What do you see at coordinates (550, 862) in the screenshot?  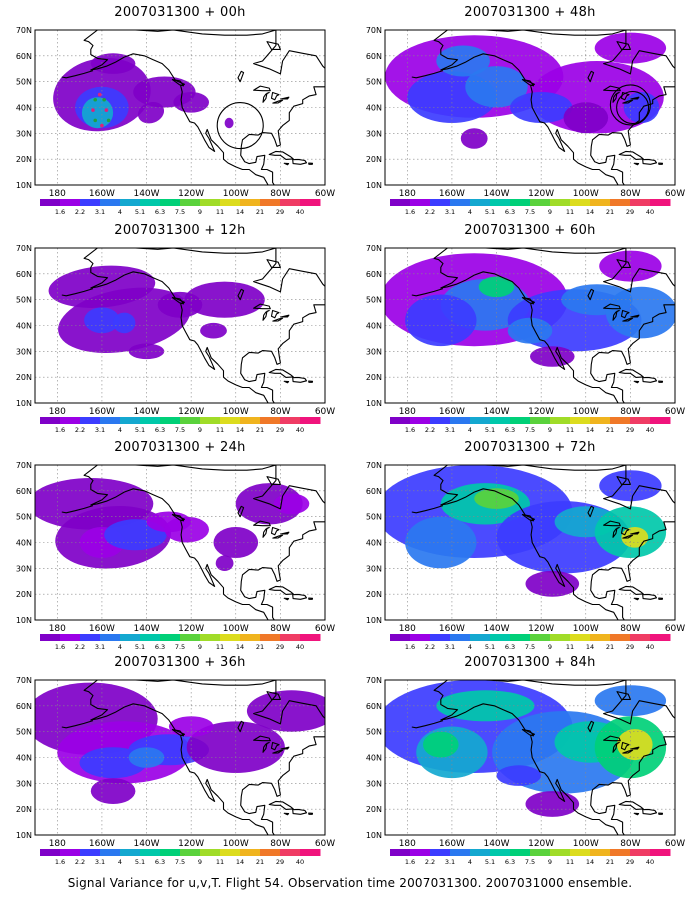 I see `colorbar-label: 9` at bounding box center [550, 862].